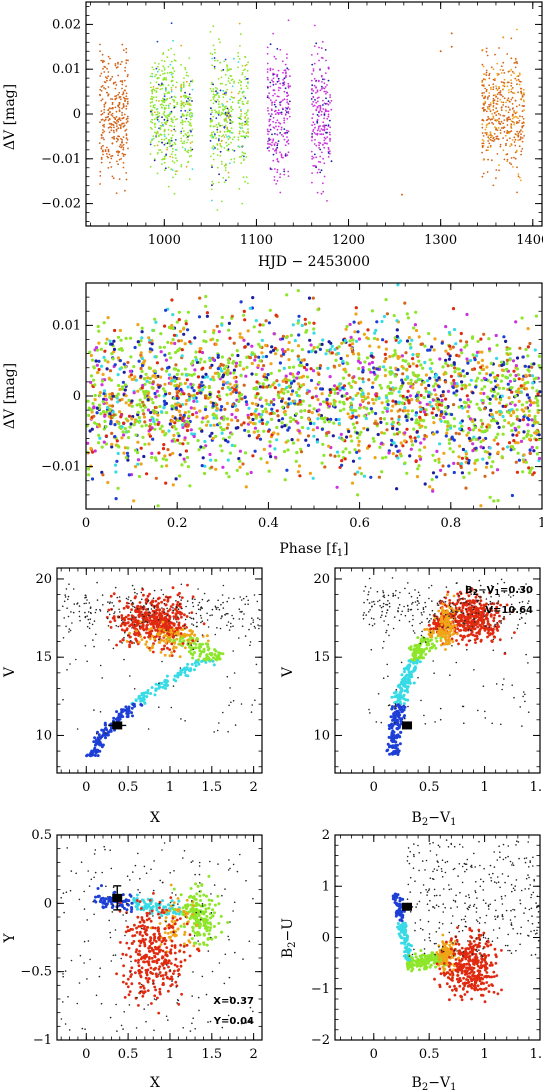 The width and height of the screenshot is (543, 1092). I want to click on x-tick-label: 0.4, so click(268, 523).